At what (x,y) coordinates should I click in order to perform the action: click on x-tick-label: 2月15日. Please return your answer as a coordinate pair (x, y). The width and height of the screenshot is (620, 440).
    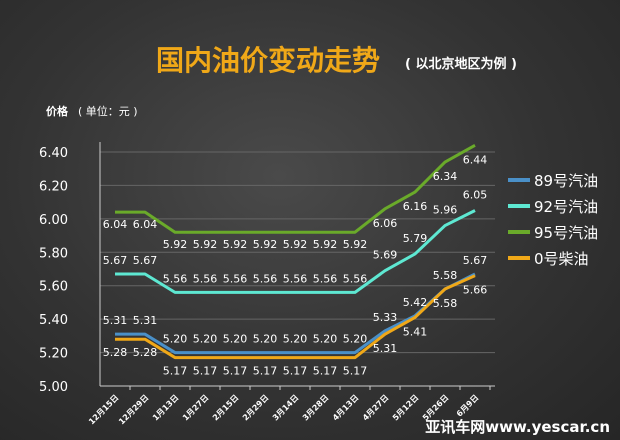
    Looking at the image, I should click on (225, 407).